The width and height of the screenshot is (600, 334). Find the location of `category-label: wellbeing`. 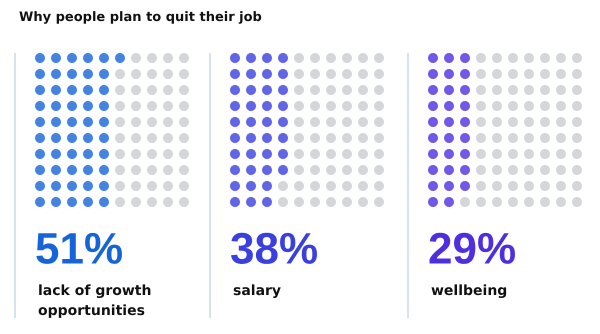

category-label: wellbeing is located at coordinates (469, 291).